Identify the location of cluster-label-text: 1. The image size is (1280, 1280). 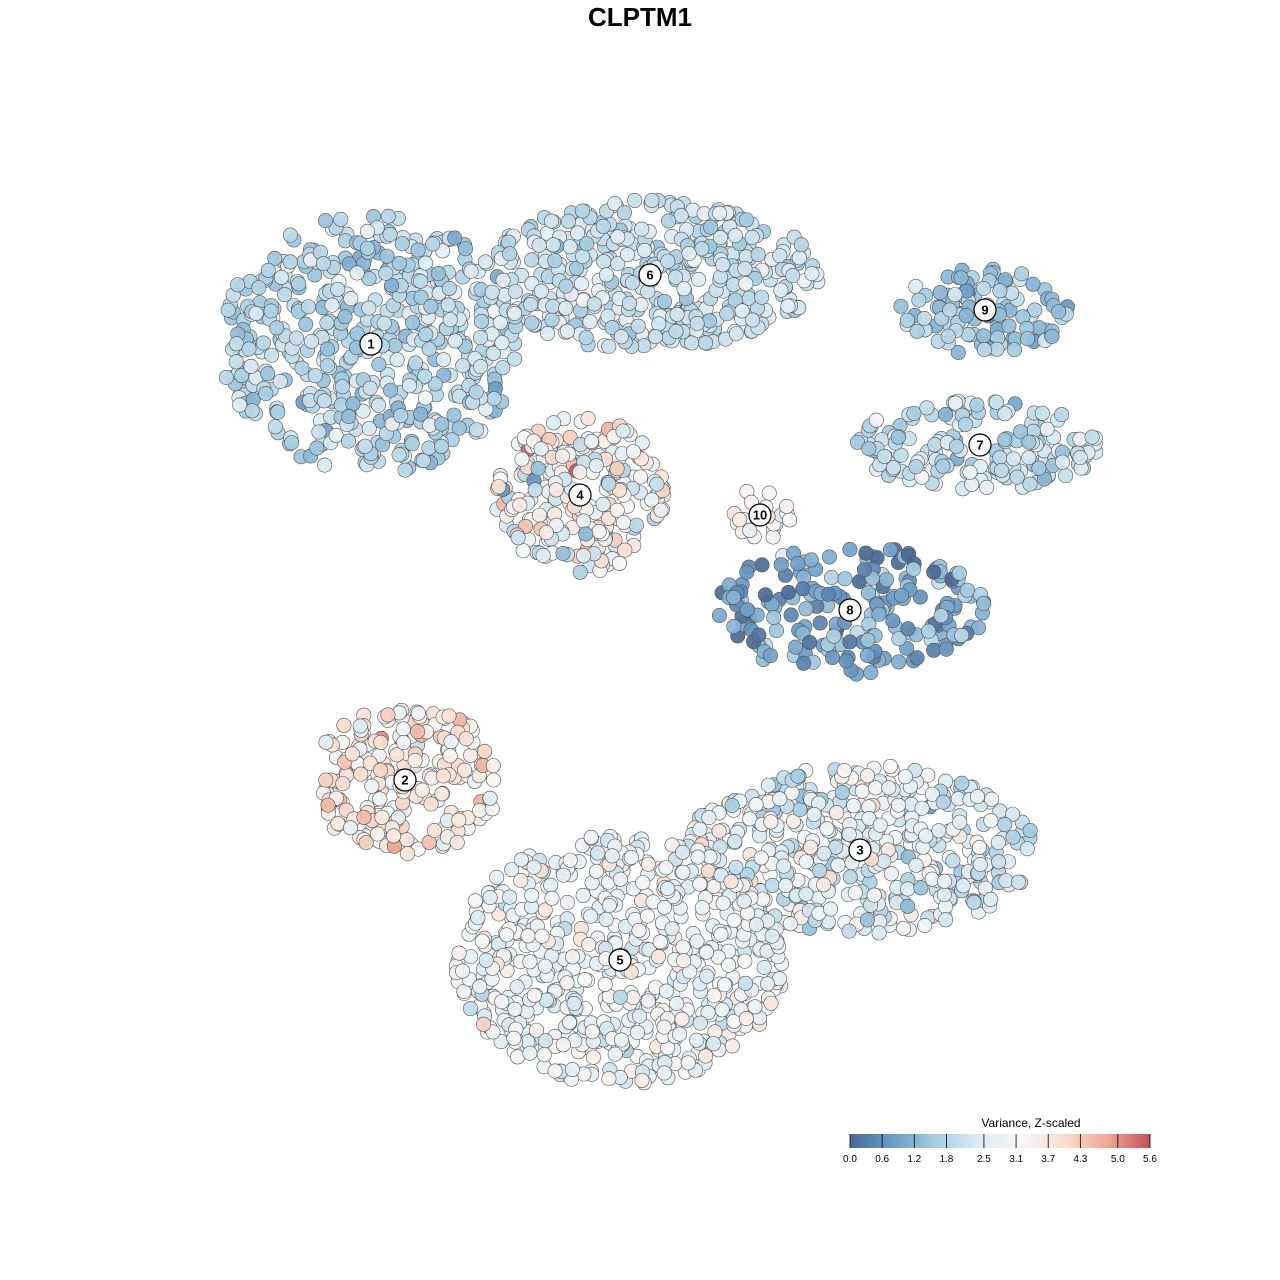
(370, 344).